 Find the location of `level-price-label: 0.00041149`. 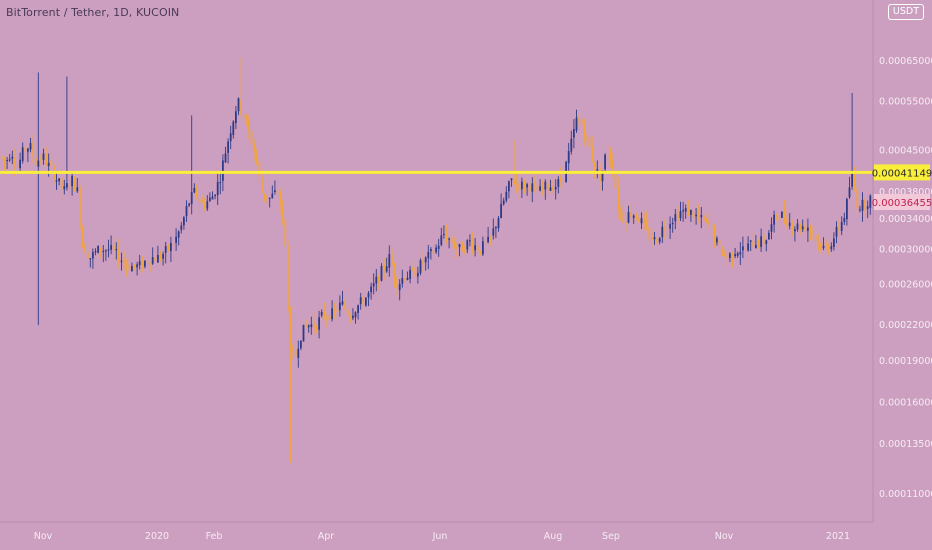

level-price-label: 0.00041149 is located at coordinates (902, 173).